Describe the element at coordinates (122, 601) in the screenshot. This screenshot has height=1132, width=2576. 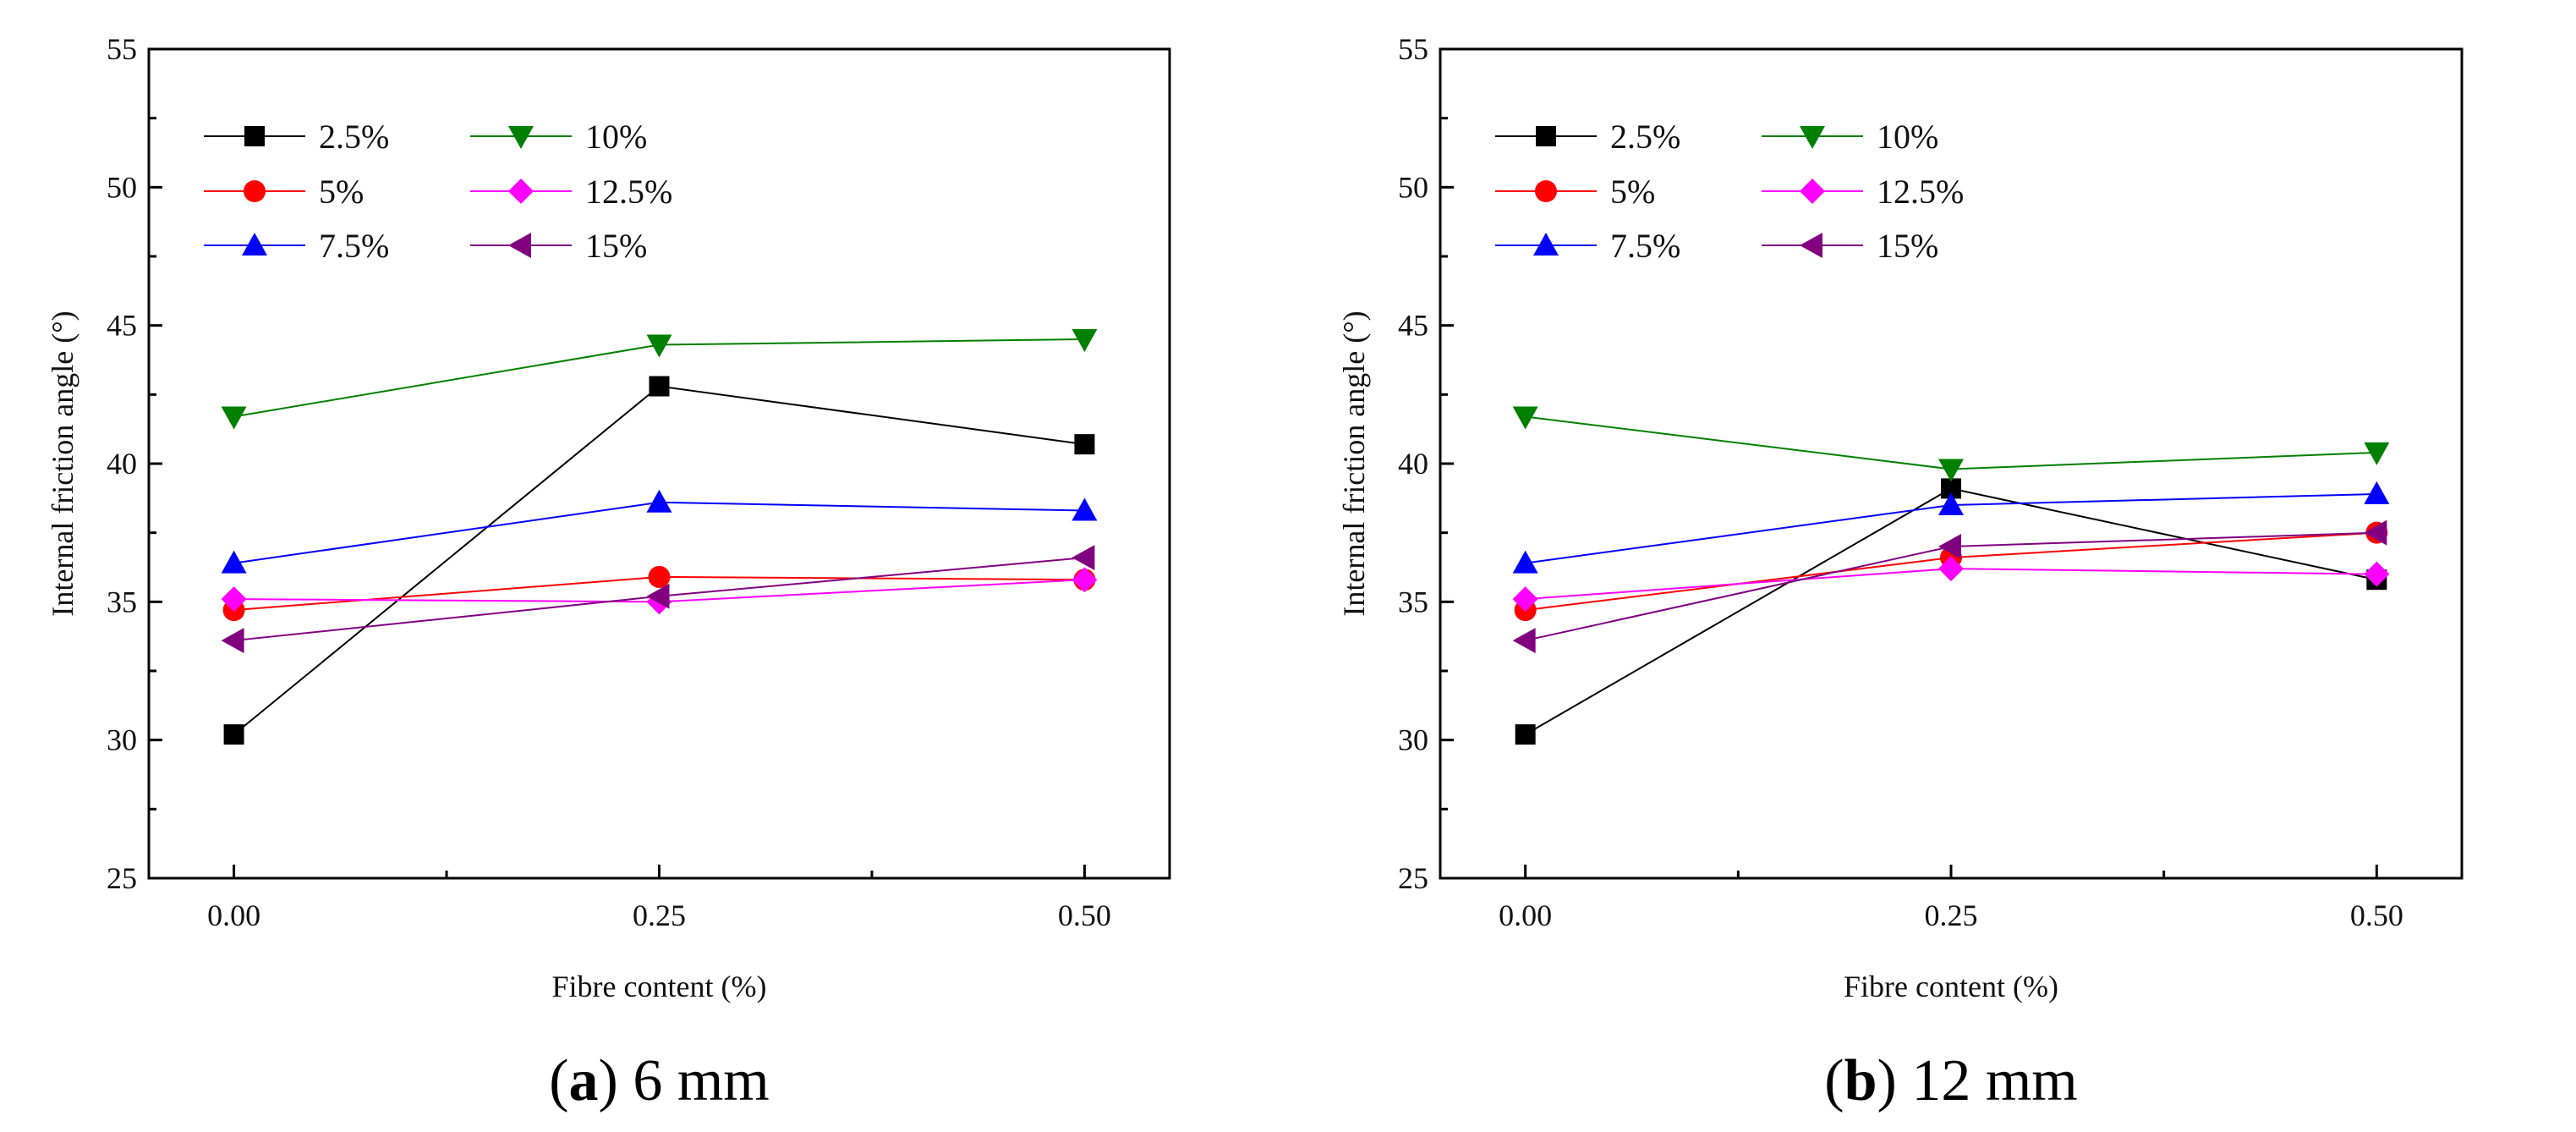
I see `y-tick-label: 35` at that location.